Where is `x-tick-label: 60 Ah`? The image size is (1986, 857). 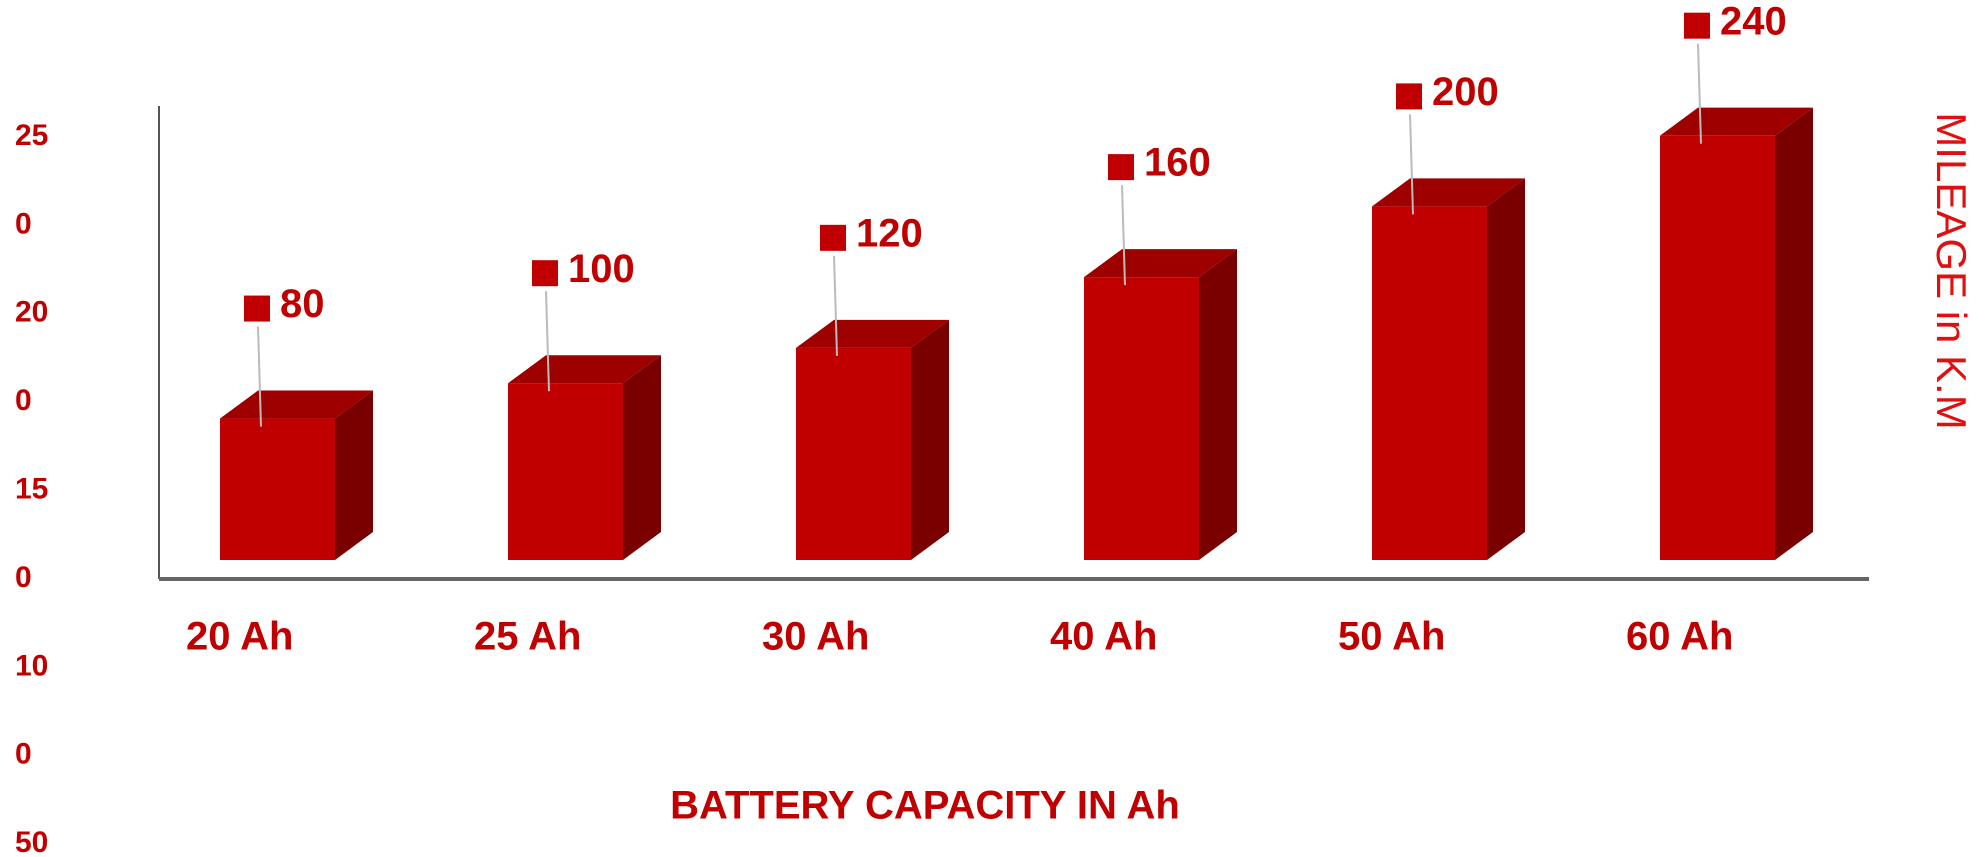 x-tick-label: 60 Ah is located at coordinates (1679, 637).